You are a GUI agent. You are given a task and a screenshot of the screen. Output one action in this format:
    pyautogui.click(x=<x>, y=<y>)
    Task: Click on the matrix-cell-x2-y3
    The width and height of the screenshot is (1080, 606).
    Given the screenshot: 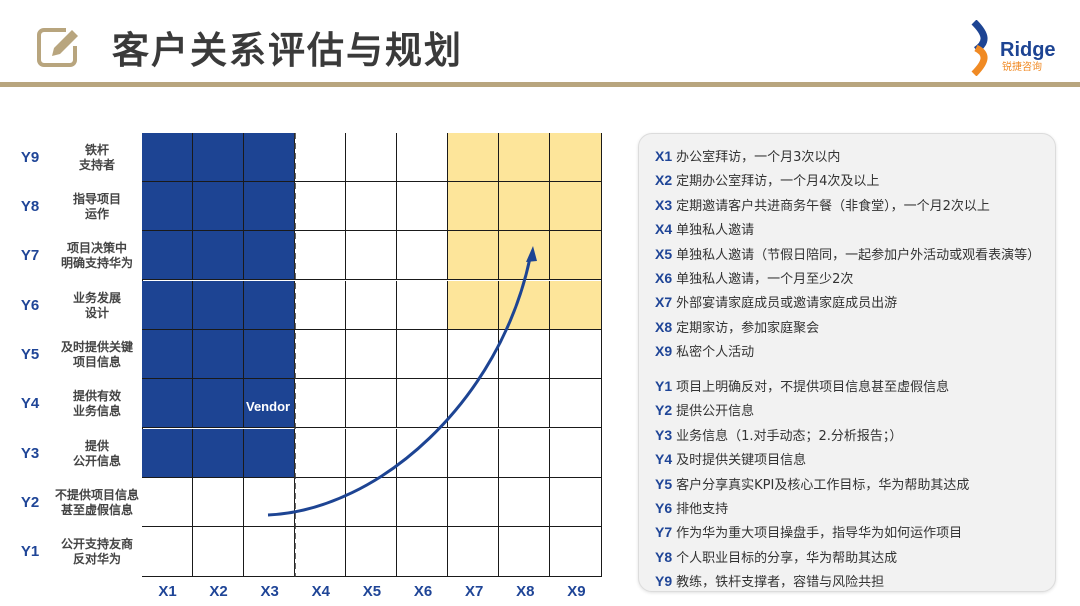 What is the action you would take?
    pyautogui.click(x=218, y=453)
    